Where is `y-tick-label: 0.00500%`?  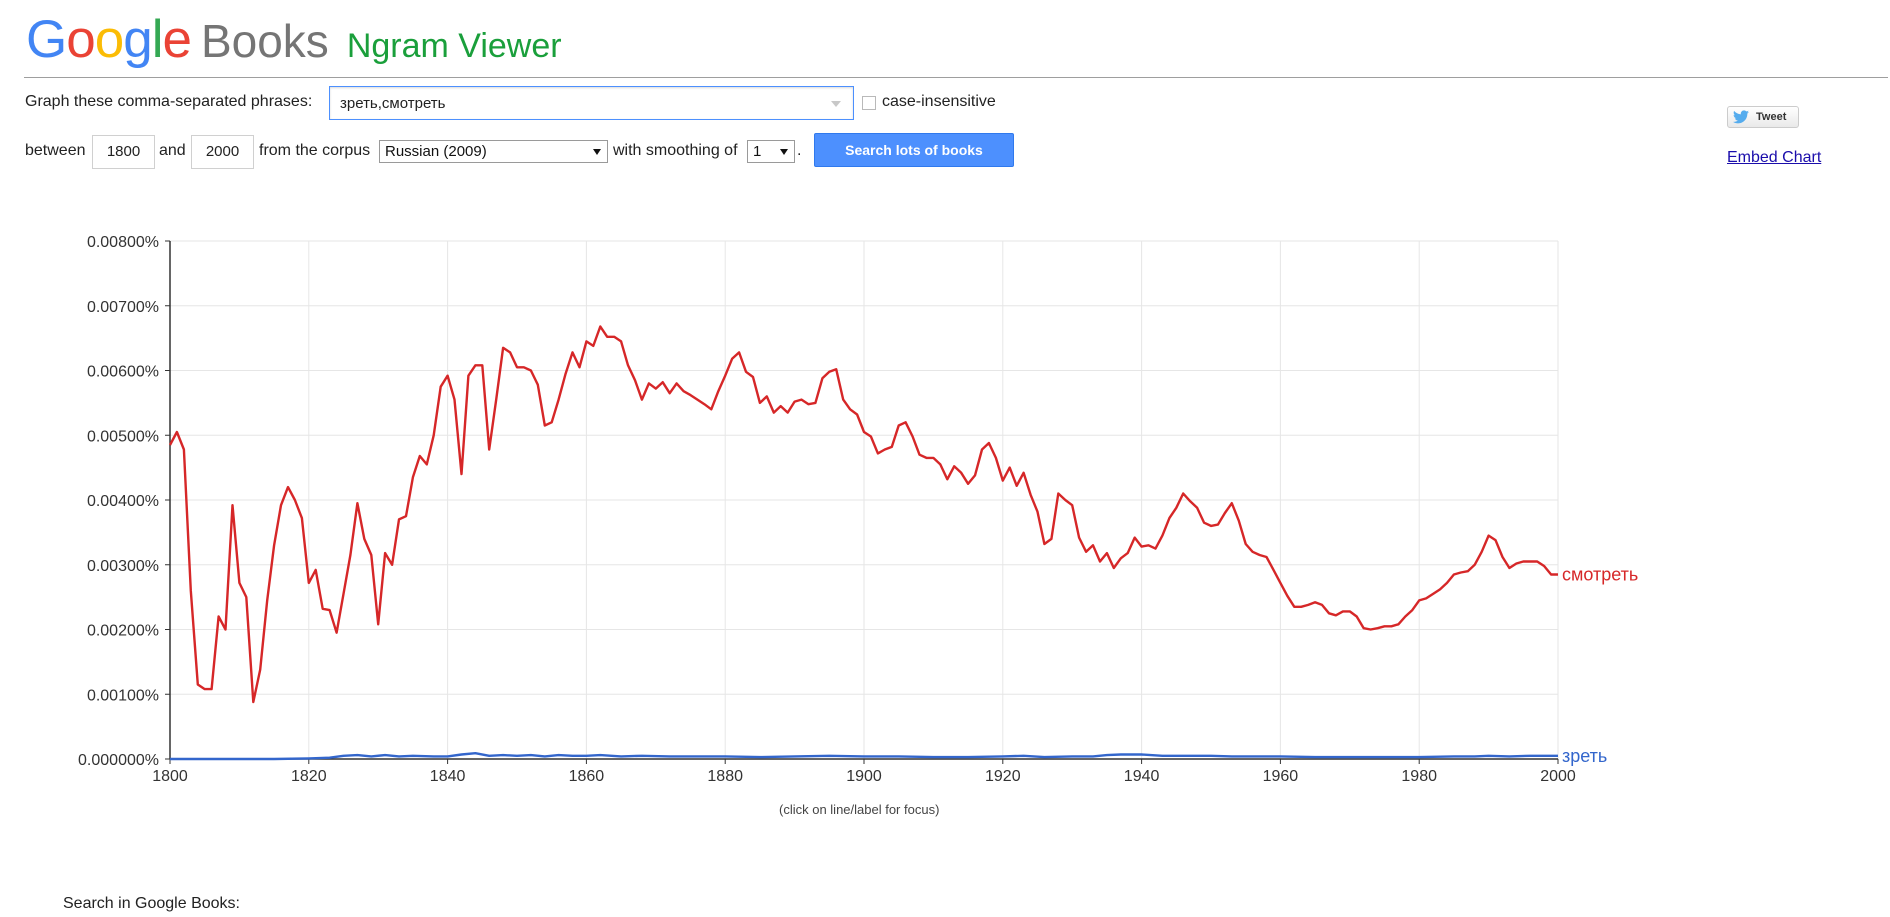 y-tick-label: 0.00500% is located at coordinates (123, 436).